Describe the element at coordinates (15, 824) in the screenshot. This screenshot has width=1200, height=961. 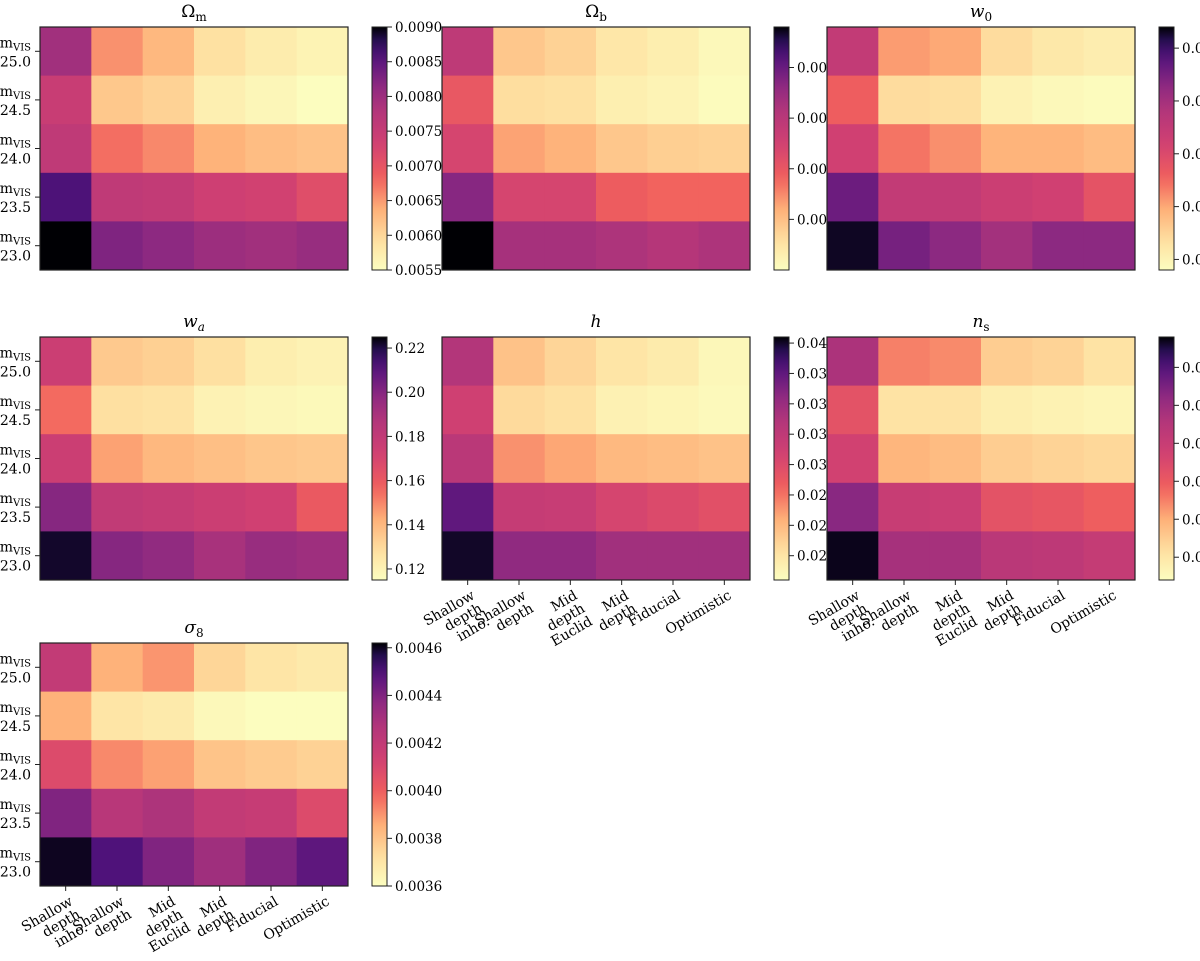
I see `y-tick-label-cut: < 23.5` at that location.